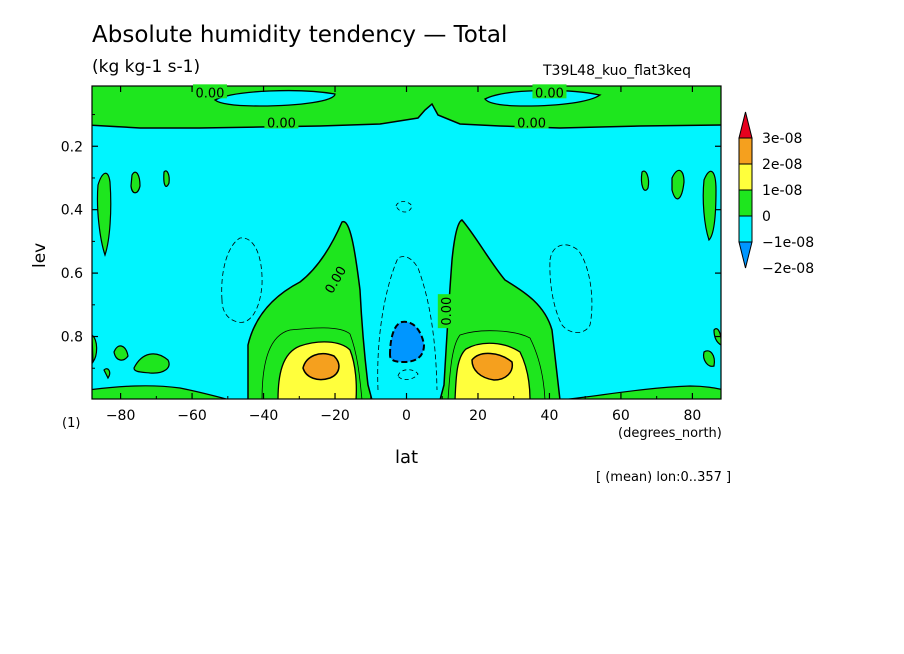 Image resolution: width=904 pixels, height=654 pixels. I want to click on axis-number: (1), so click(71, 423).